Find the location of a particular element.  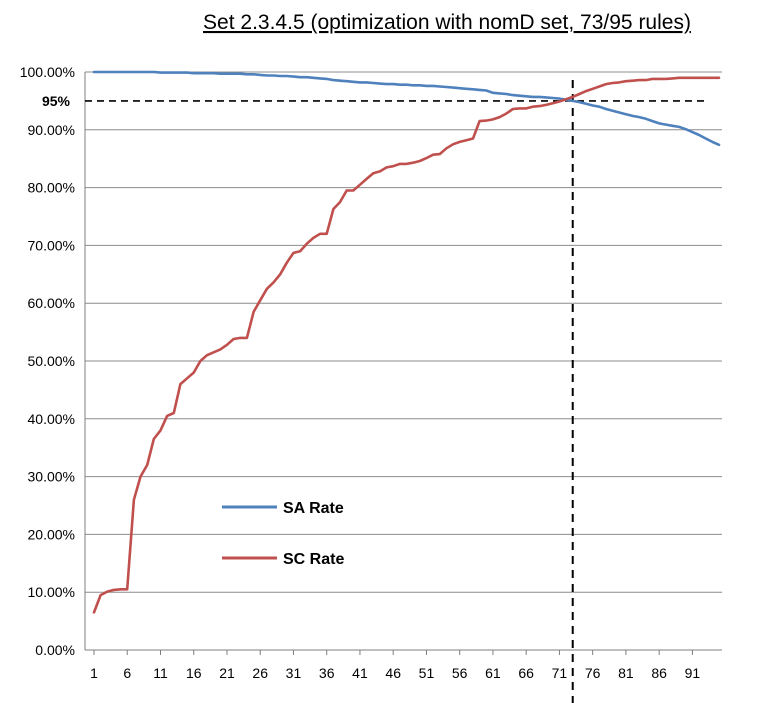

x-tick-label: 6 is located at coordinates (127, 673).